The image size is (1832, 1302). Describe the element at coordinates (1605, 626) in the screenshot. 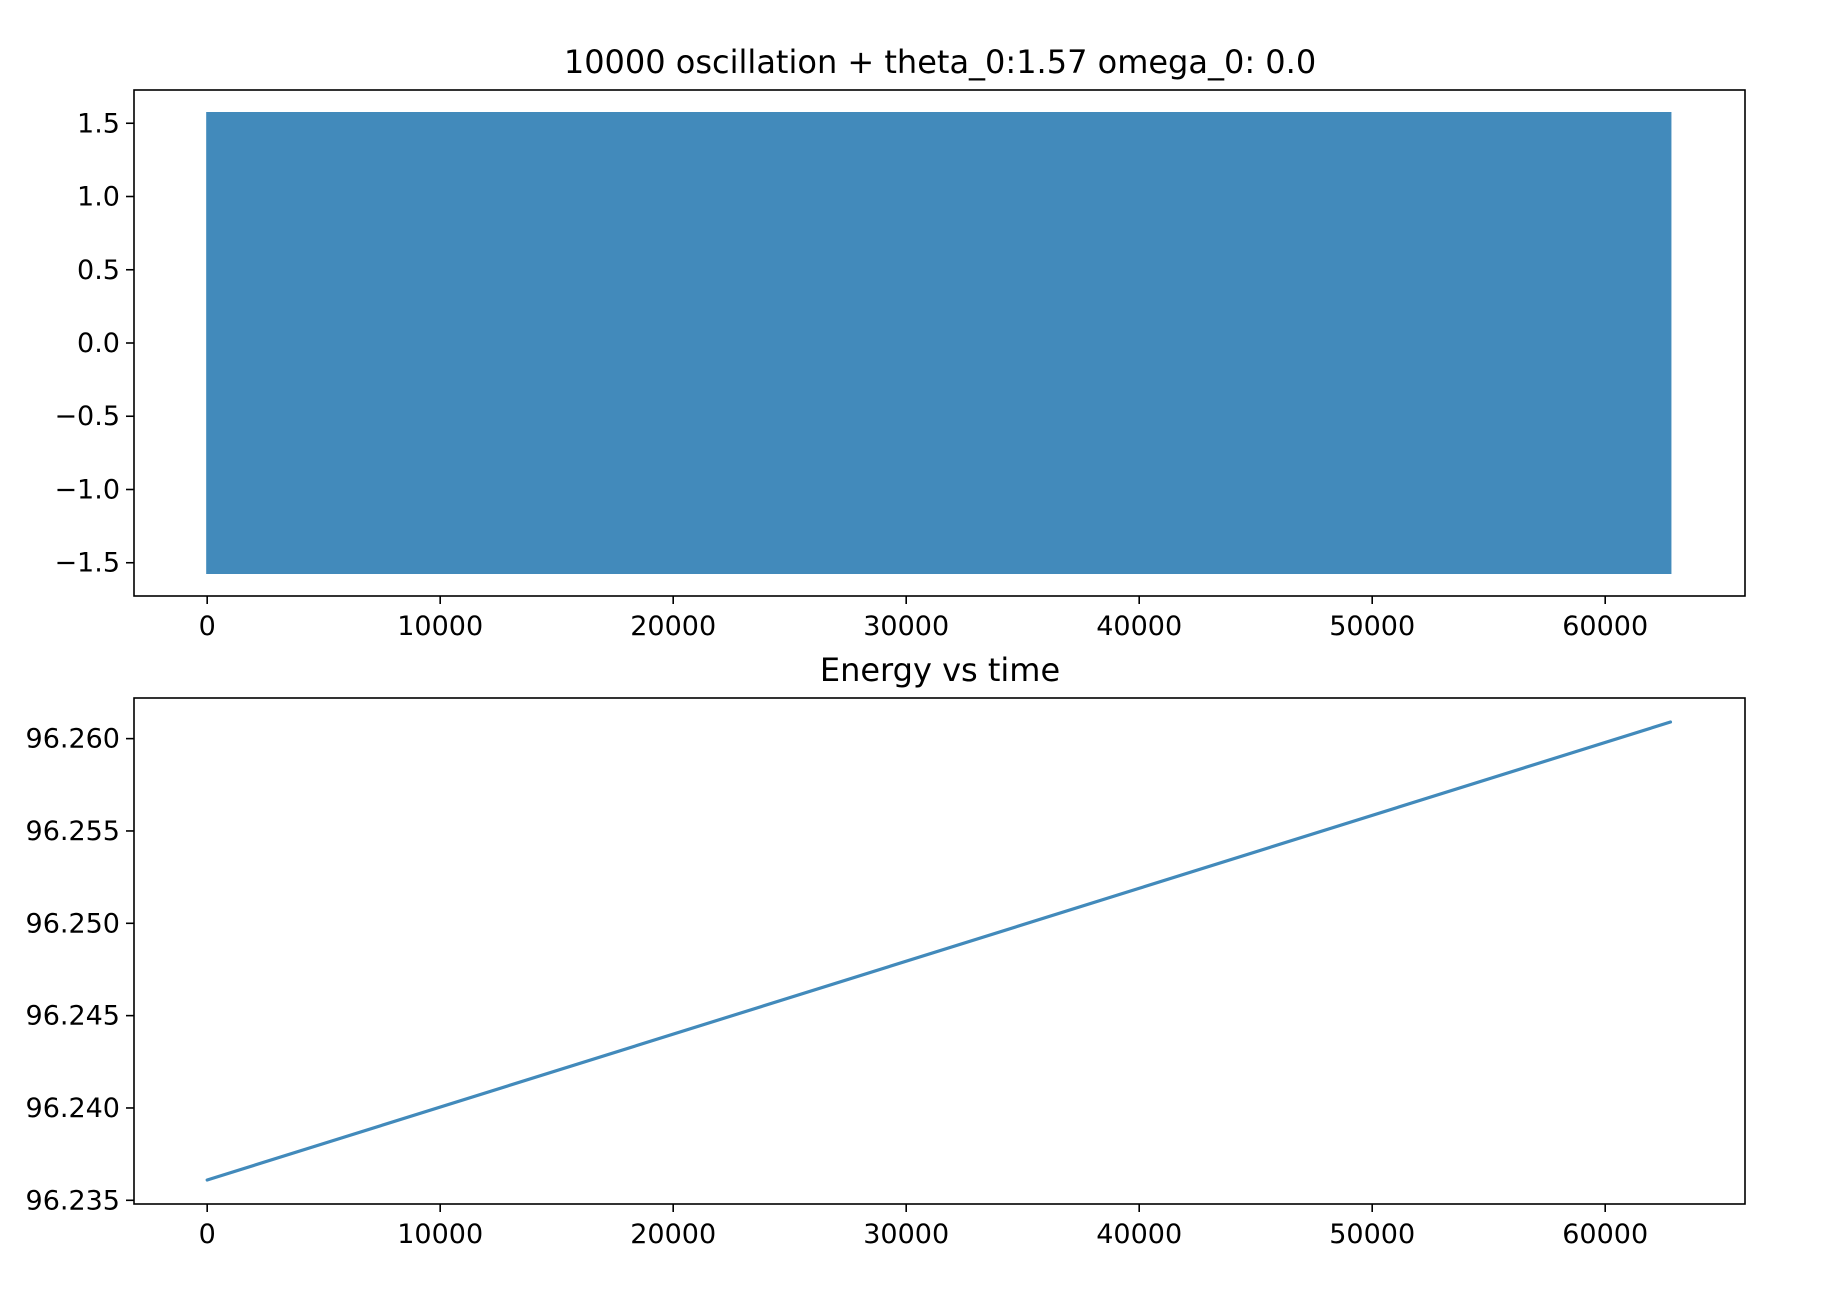

I see `angle-x-tick-label: 60000` at that location.